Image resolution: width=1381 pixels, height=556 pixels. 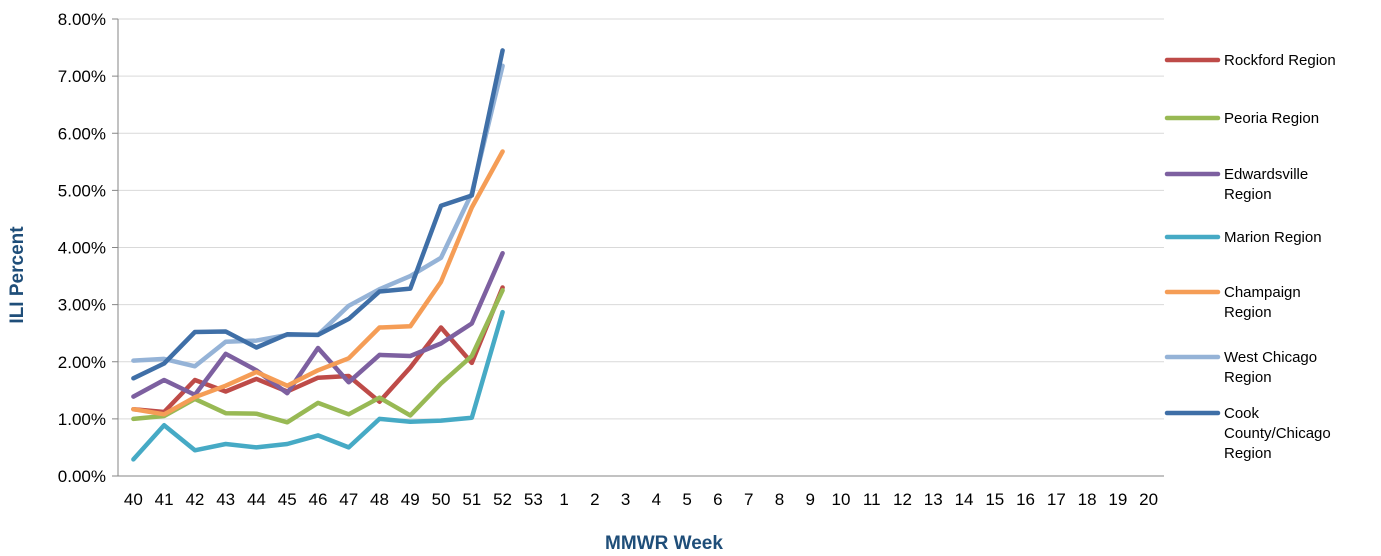 What do you see at coordinates (933, 499) in the screenshot?
I see `x-tick-label: 13` at bounding box center [933, 499].